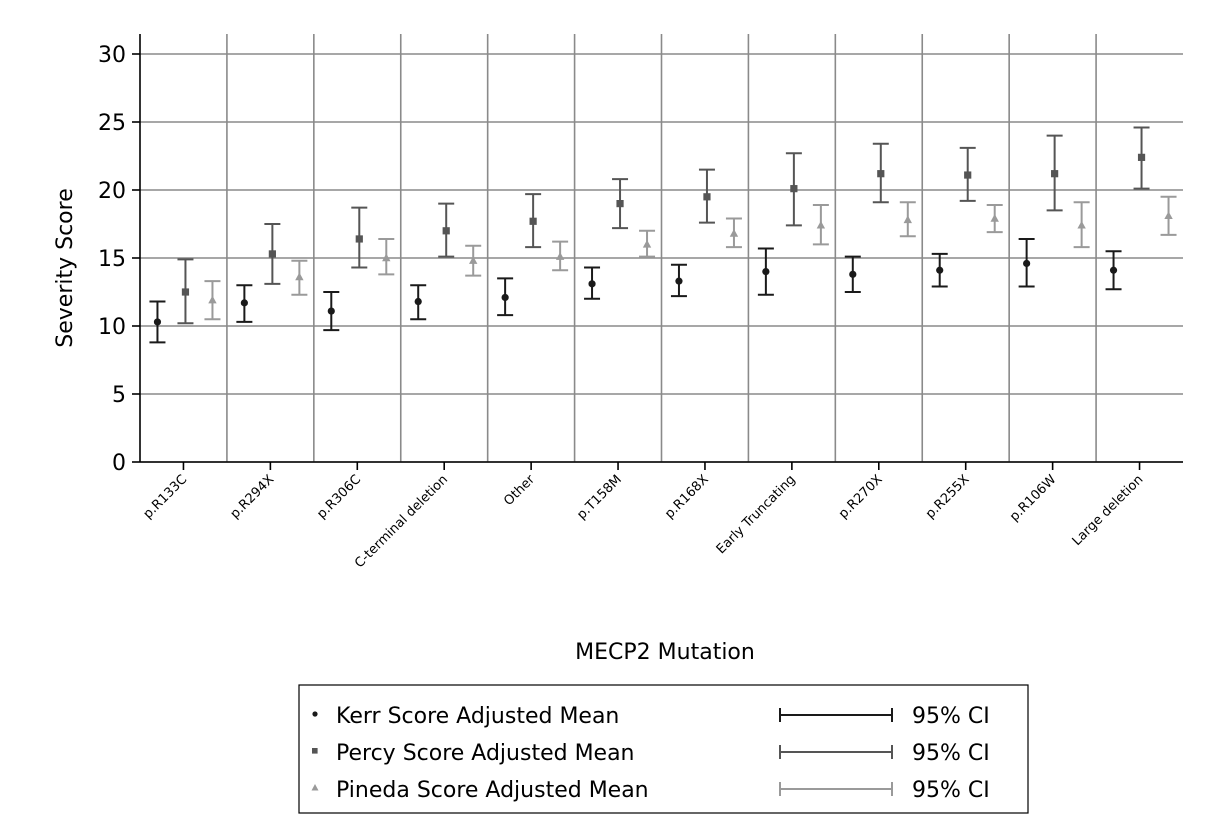 The width and height of the screenshot is (1210, 823). What do you see at coordinates (948, 497) in the screenshot?
I see `x-tick-label: p.R255X` at bounding box center [948, 497].